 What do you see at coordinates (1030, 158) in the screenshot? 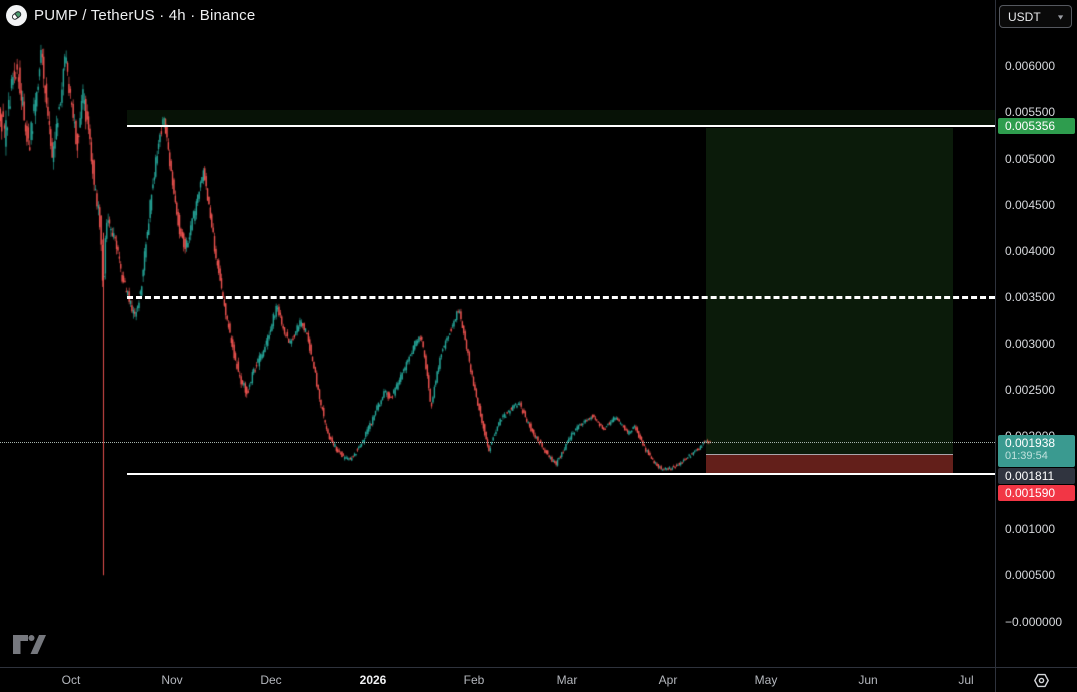
I see `y-axis-tick: 0.005000` at bounding box center [1030, 158].